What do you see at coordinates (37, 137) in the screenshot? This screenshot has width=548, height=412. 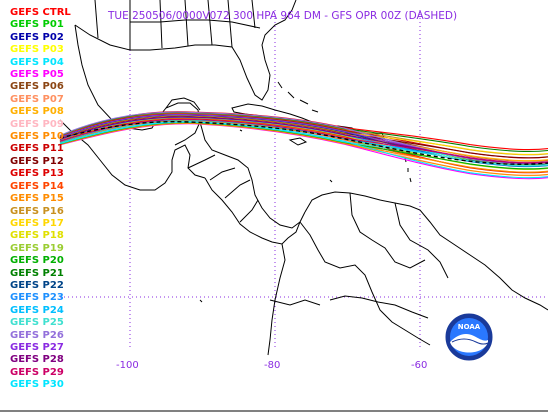 I see `legend-item: GEFS P10` at bounding box center [37, 137].